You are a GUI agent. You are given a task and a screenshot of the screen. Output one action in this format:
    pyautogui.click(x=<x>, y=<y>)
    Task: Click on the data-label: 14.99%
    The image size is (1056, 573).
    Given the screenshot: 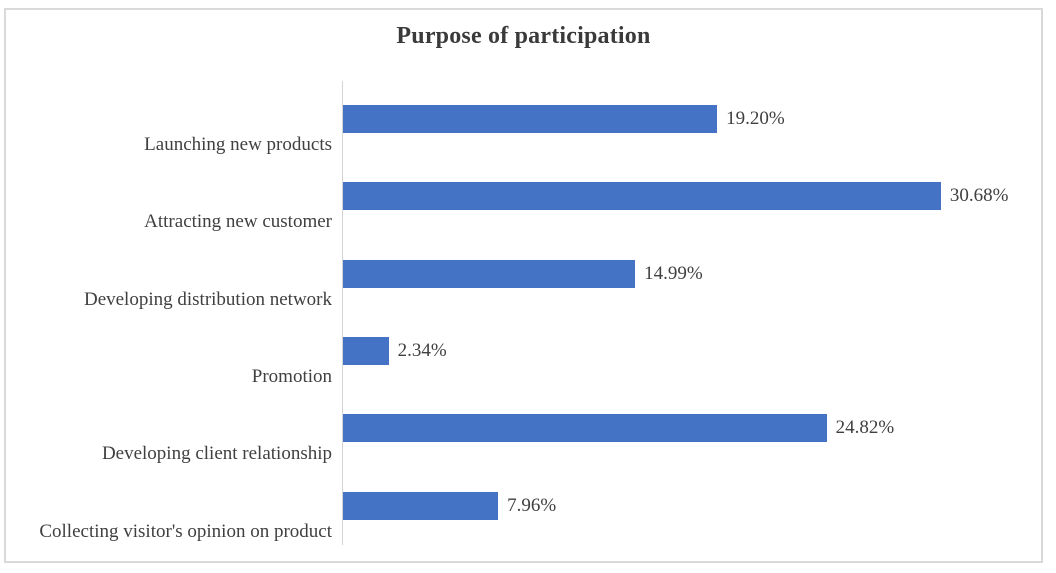 What is the action you would take?
    pyautogui.click(x=673, y=273)
    